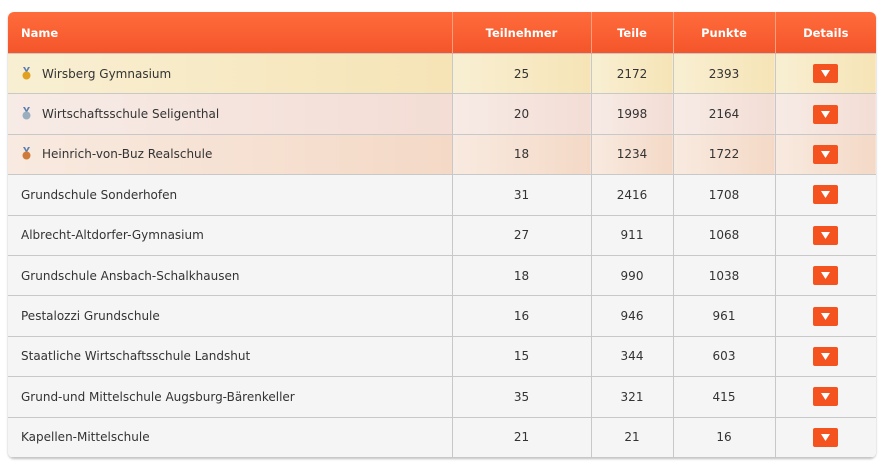 This screenshot has height=463, width=886. What do you see at coordinates (724, 275) in the screenshot?
I see `points-cell: 1038` at bounding box center [724, 275].